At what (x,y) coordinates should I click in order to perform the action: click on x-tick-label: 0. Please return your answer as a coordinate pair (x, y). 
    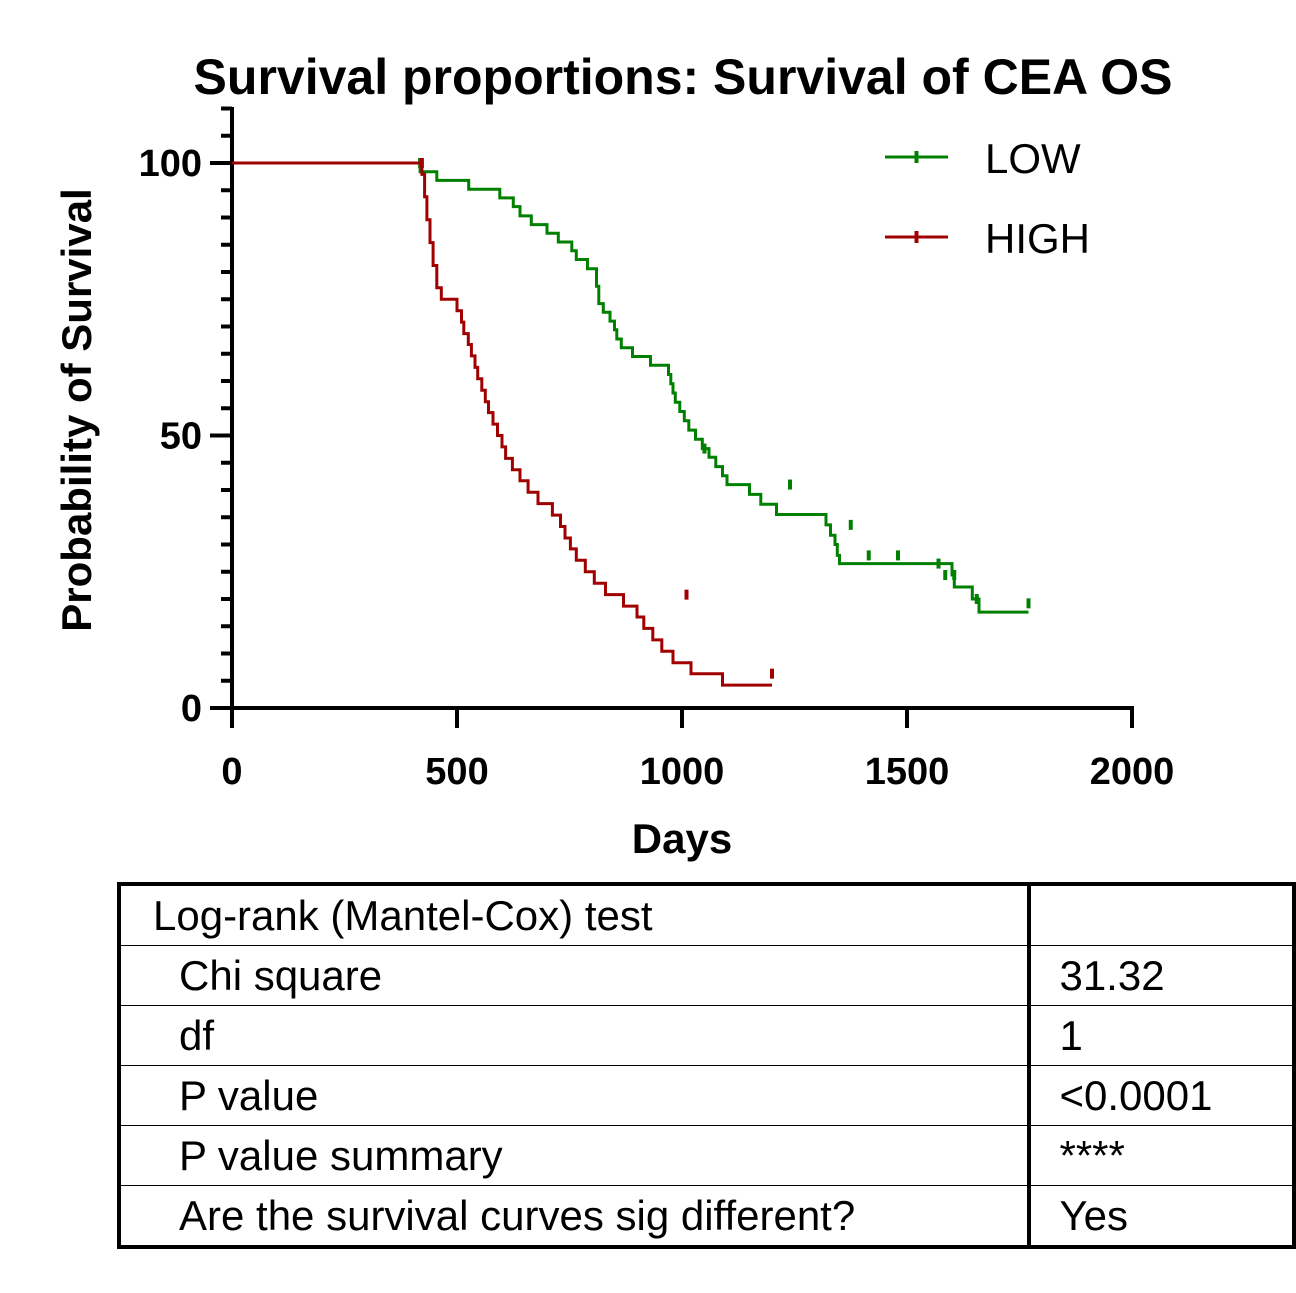
    Looking at the image, I should click on (231, 772).